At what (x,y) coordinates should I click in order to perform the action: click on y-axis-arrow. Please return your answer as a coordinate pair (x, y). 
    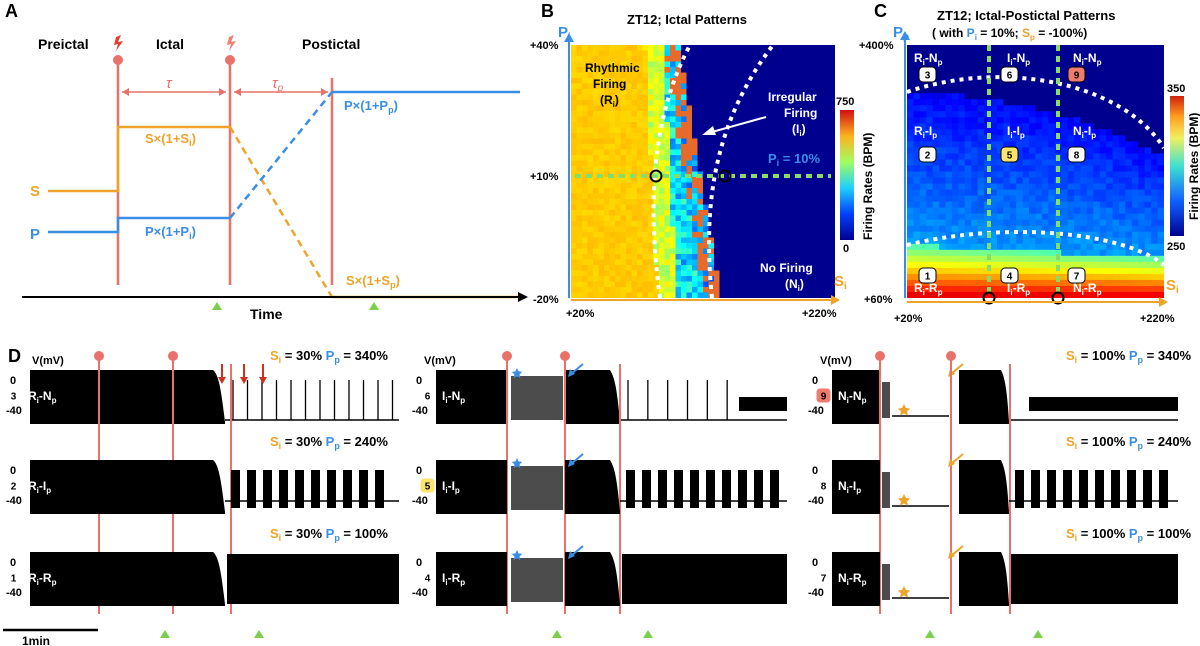
    Looking at the image, I should click on (905, 35).